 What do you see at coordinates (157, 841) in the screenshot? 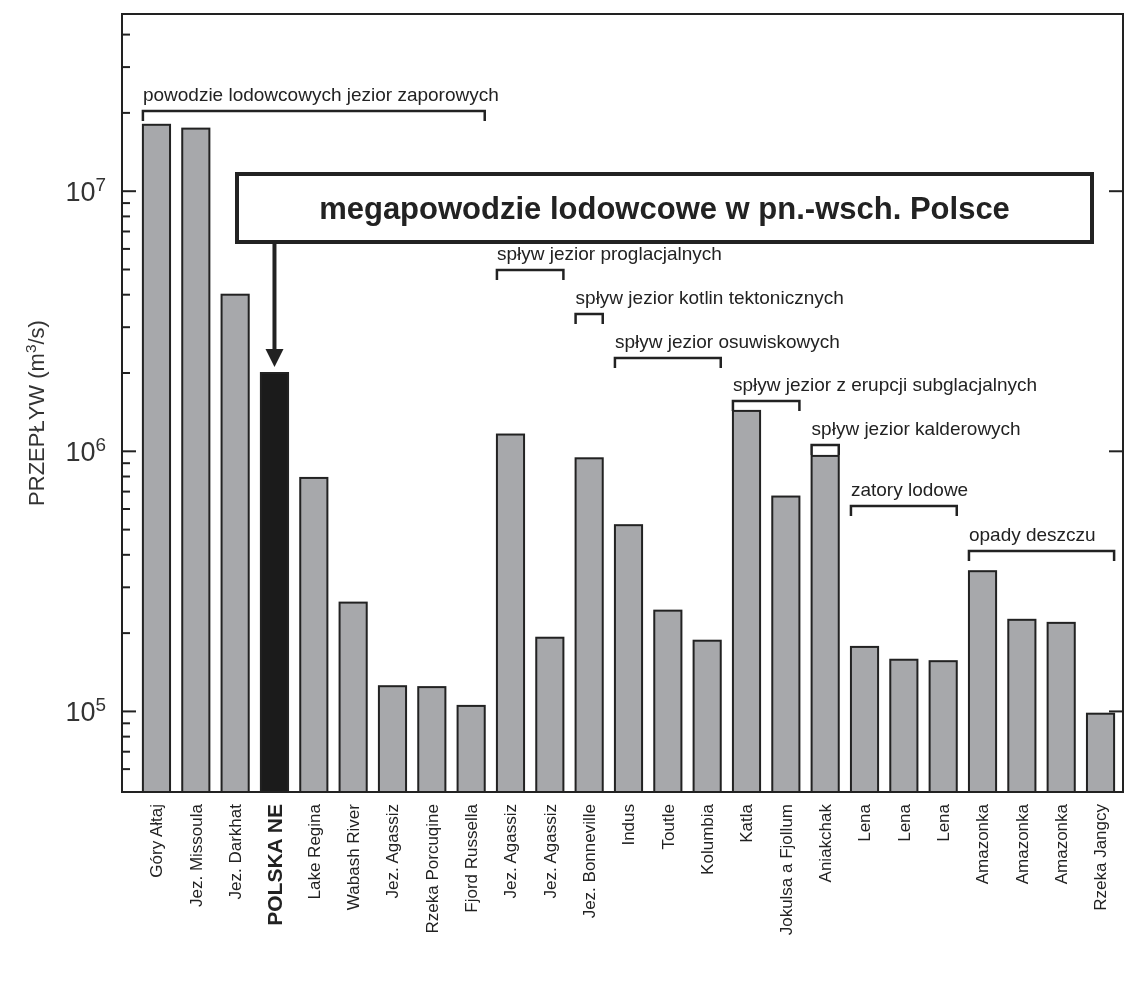
I see `x-tick-label: Góry Ałtaj` at bounding box center [157, 841].